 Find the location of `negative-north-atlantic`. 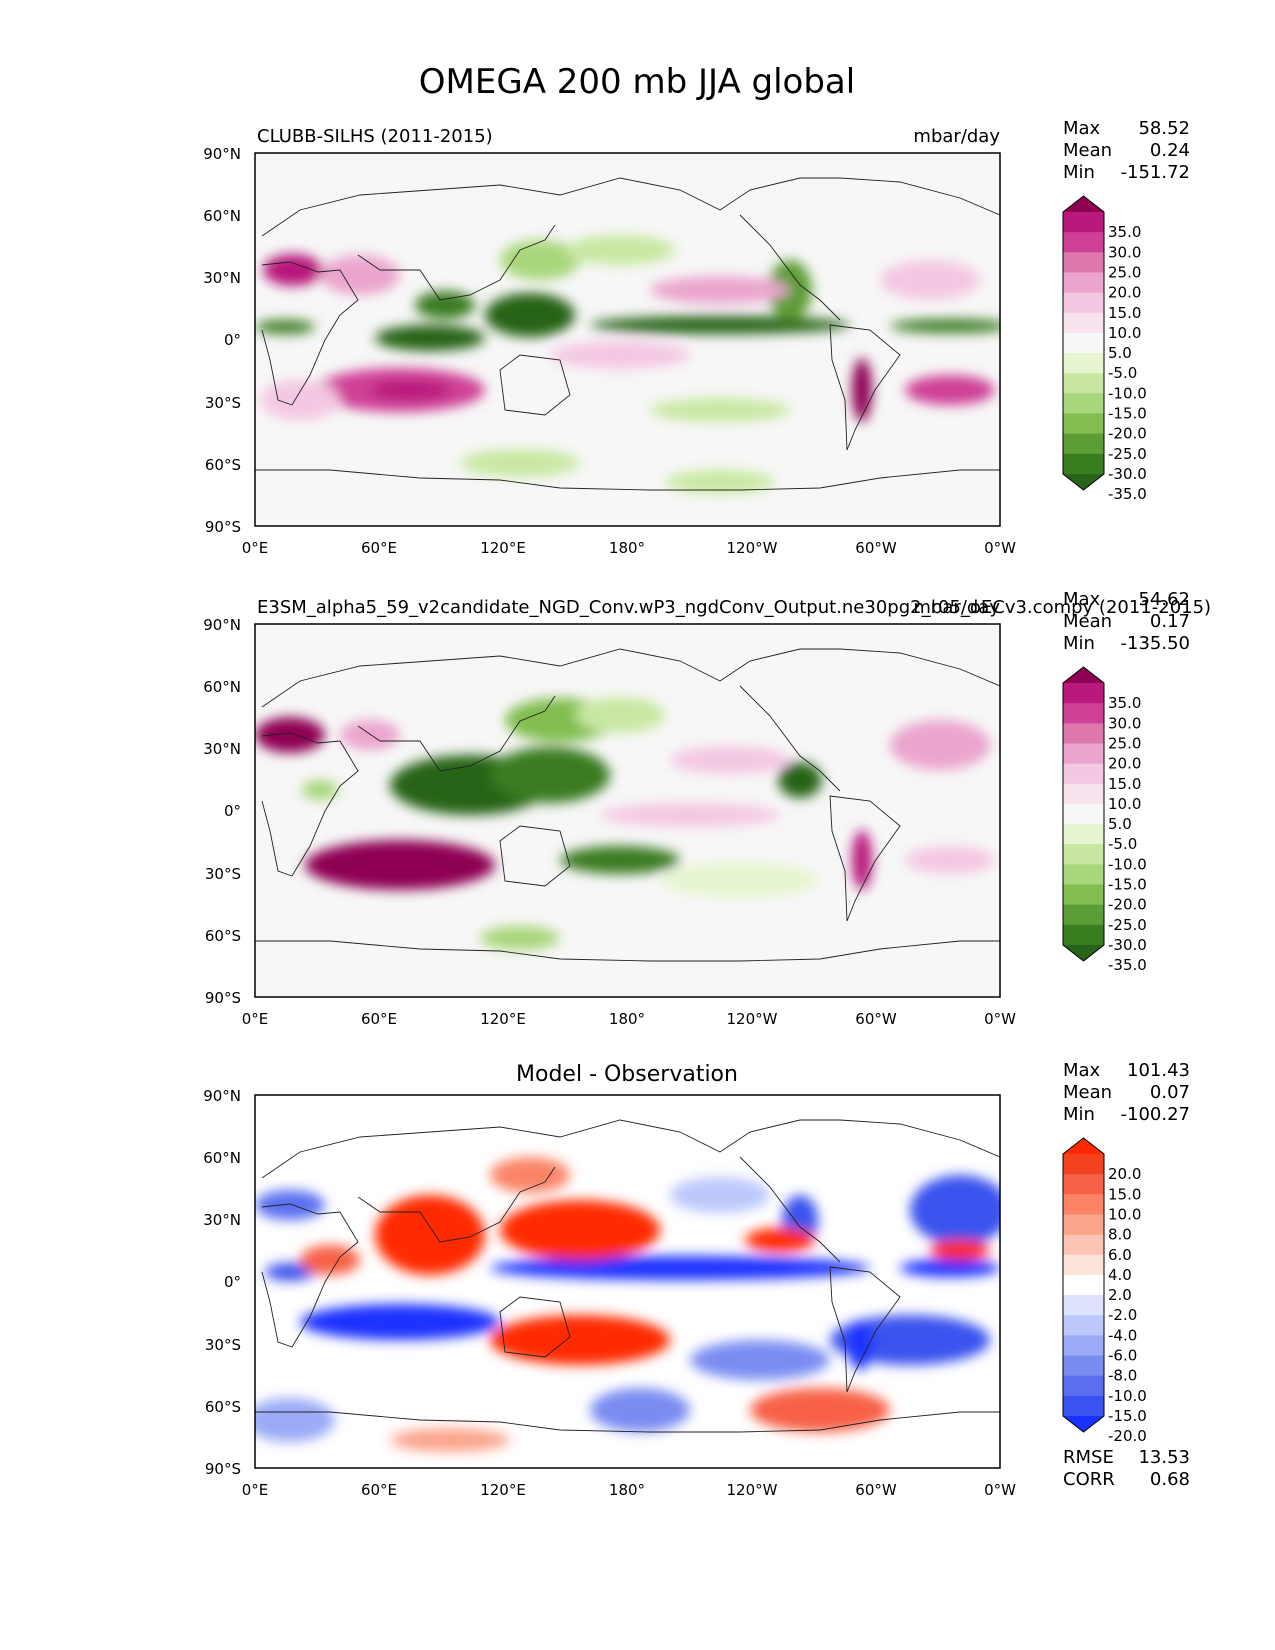

negative-north-atlantic is located at coordinates (955, 1210).